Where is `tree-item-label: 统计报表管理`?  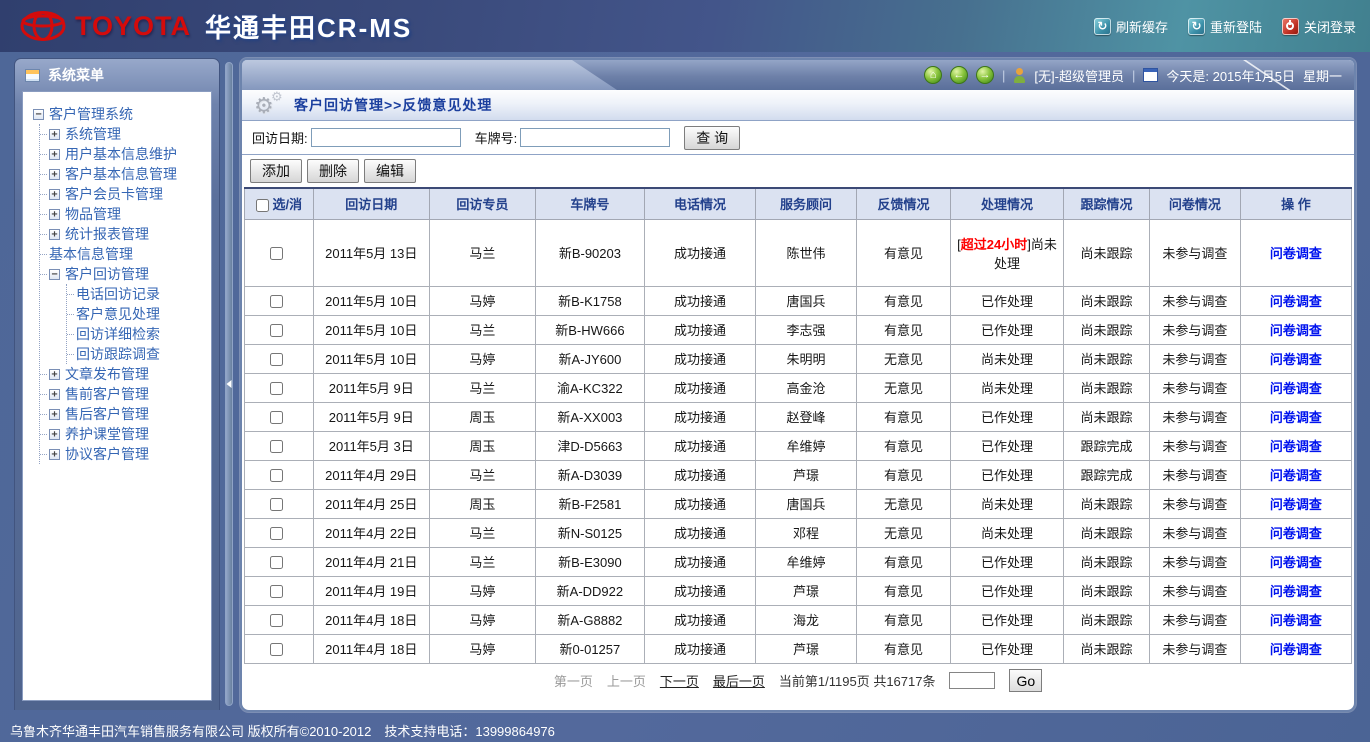
tree-item-label: 统计报表管理 is located at coordinates (107, 234).